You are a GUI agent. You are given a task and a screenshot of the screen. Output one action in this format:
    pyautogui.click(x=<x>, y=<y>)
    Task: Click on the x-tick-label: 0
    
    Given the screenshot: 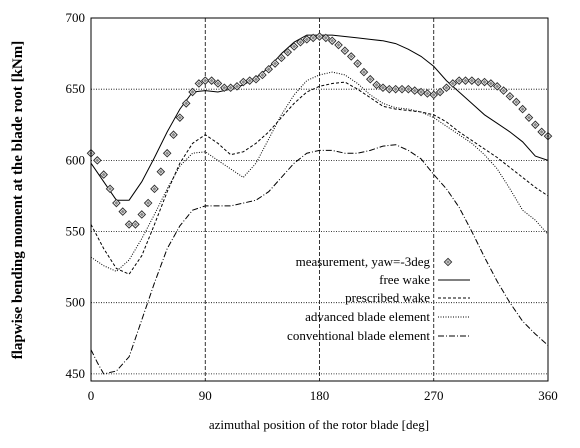 What is the action you would take?
    pyautogui.click(x=91, y=395)
    